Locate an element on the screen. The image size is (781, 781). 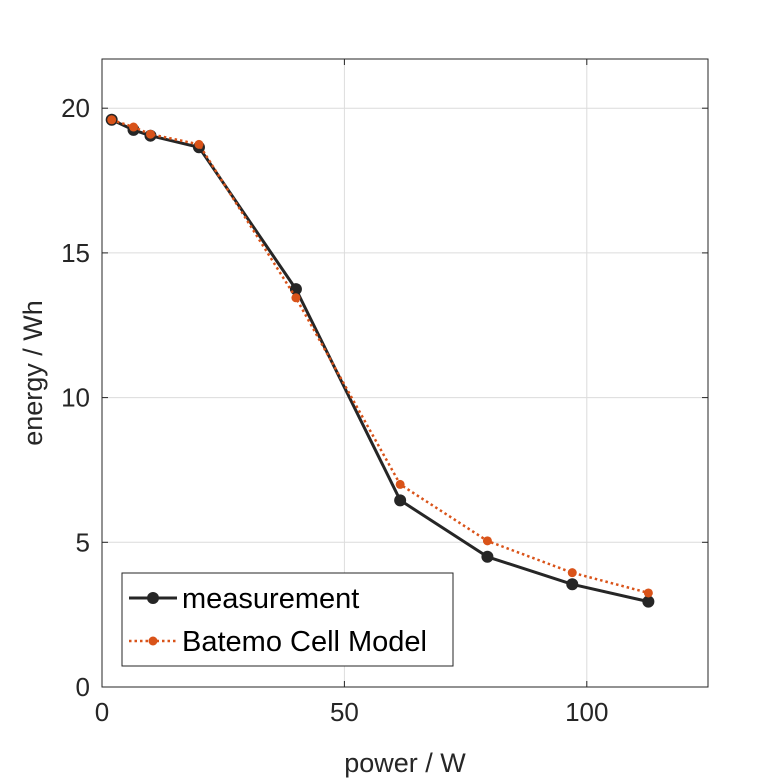
x-tick-label: 50 is located at coordinates (344, 712).